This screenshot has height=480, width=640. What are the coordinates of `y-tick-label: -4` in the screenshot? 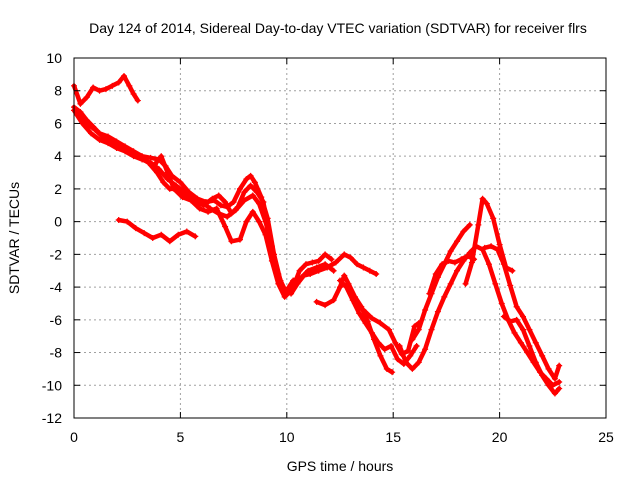 It's located at (56, 287).